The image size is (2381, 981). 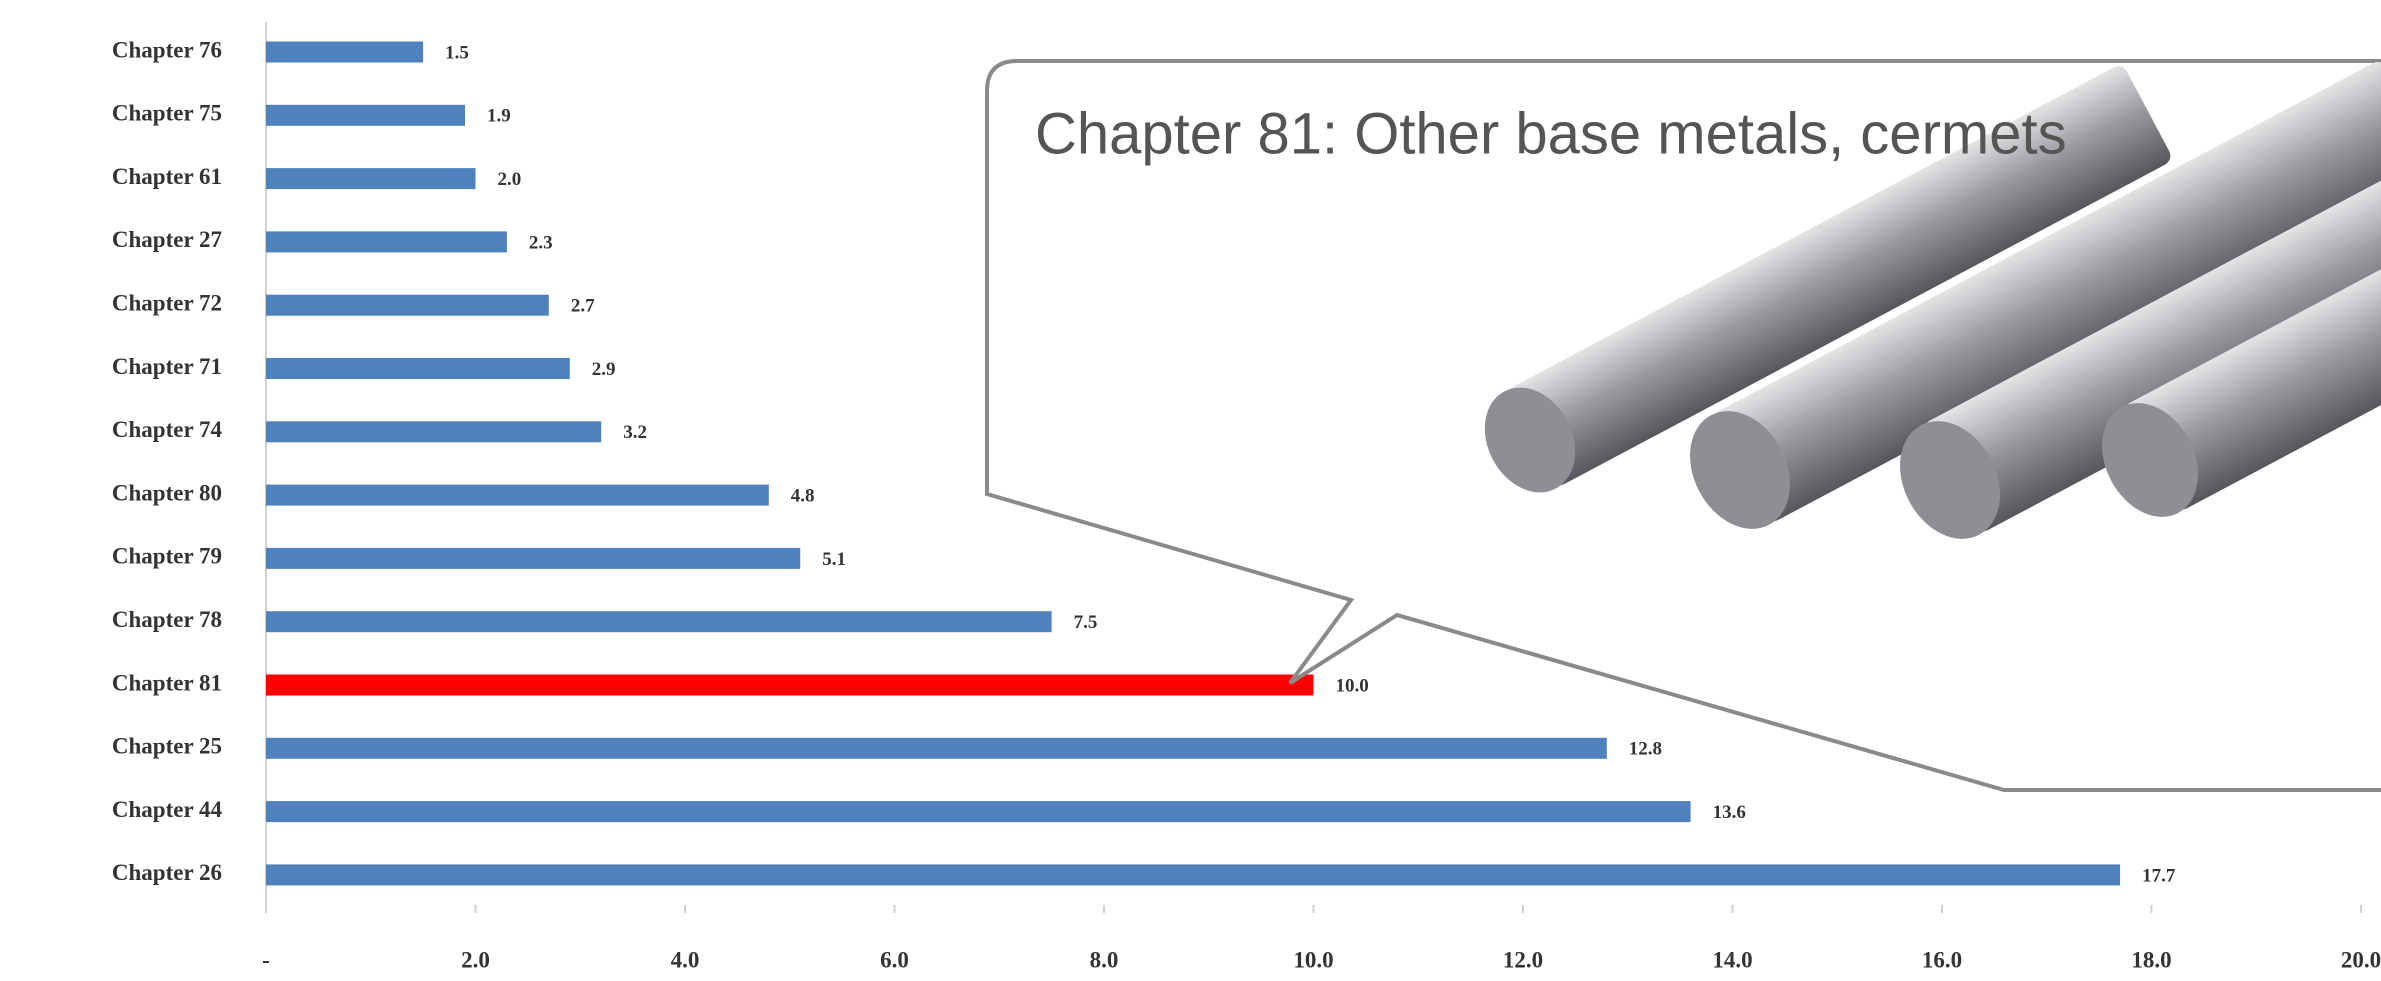 What do you see at coordinates (1729, 812) in the screenshot?
I see `value-label: 13.6` at bounding box center [1729, 812].